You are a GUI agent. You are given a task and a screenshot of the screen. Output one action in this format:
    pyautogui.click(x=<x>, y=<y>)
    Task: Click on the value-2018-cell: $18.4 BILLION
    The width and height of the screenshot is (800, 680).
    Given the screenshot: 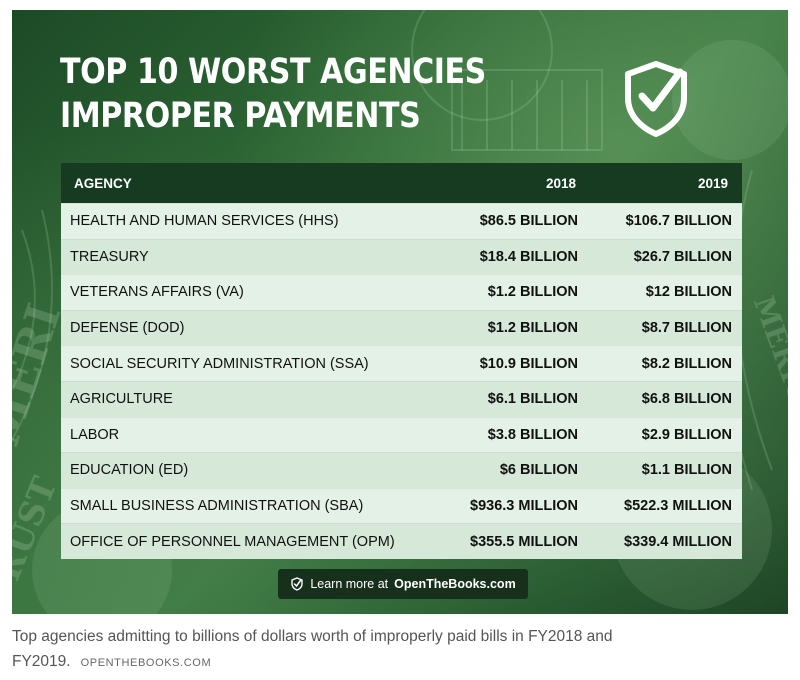 What is the action you would take?
    pyautogui.click(x=528, y=256)
    